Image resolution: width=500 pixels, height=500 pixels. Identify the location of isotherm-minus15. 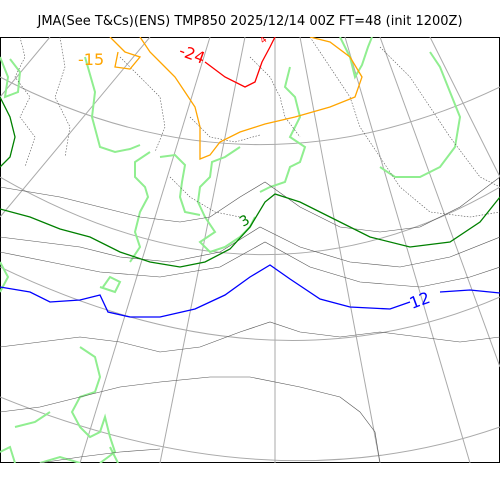
(236, 98).